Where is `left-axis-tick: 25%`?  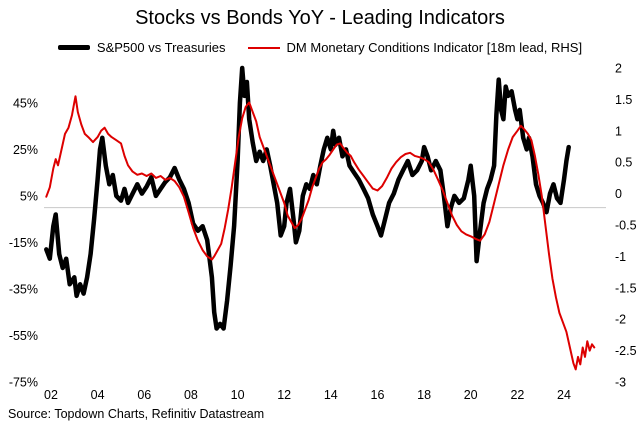
left-axis-tick: 25% is located at coordinates (25, 150).